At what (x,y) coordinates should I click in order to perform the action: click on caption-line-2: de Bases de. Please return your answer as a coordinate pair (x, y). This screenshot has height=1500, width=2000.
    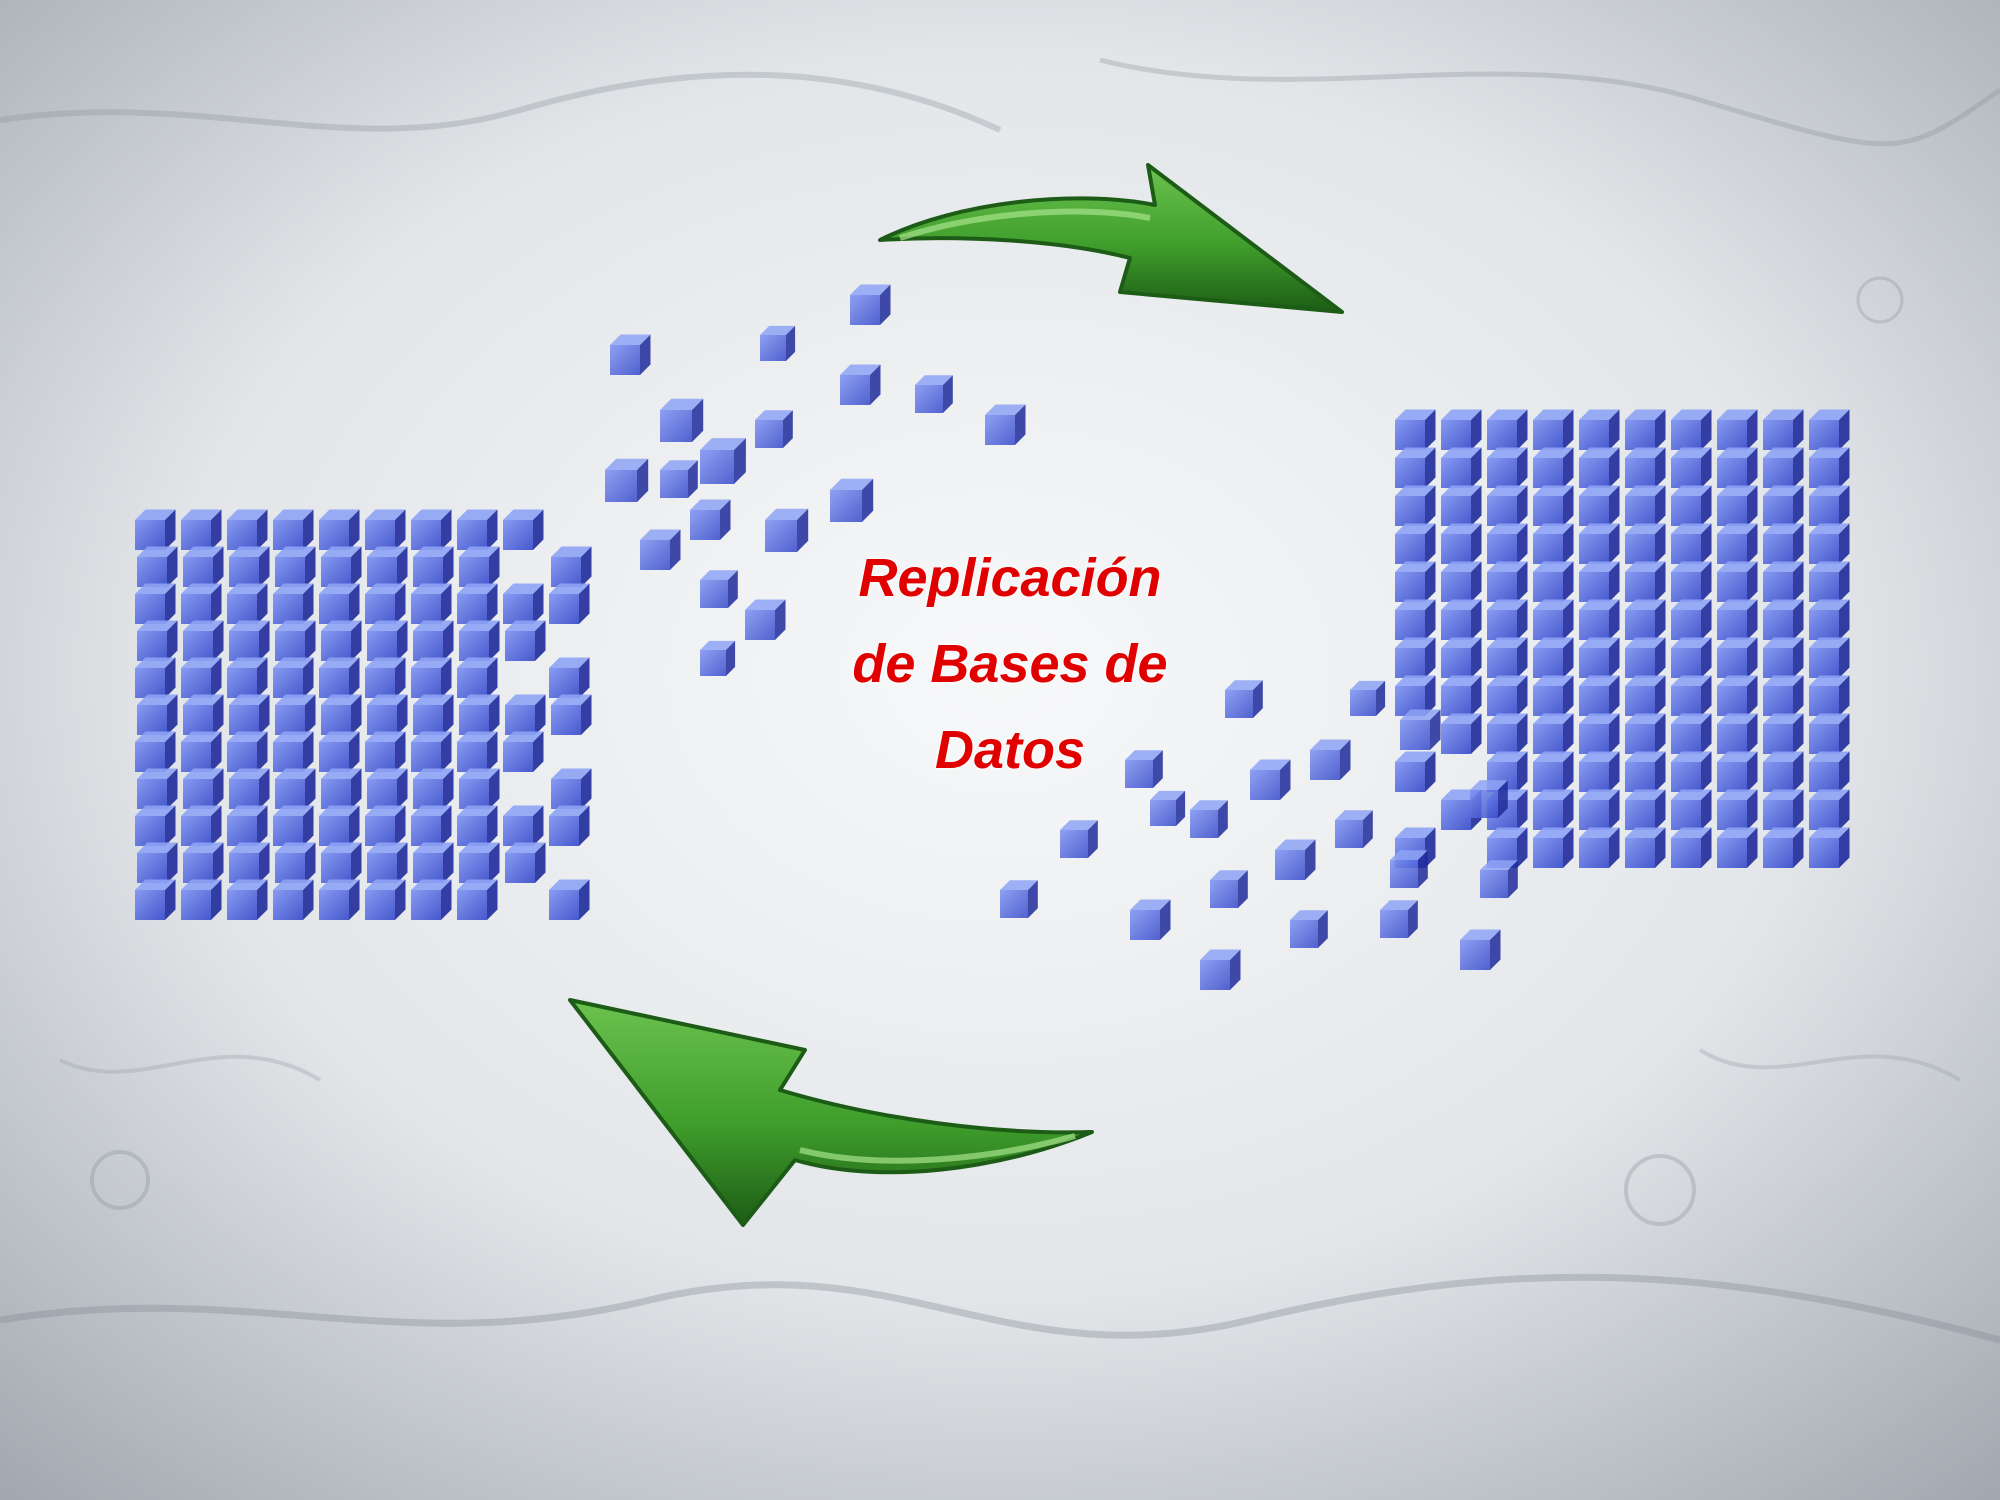
    Looking at the image, I should click on (1010, 664).